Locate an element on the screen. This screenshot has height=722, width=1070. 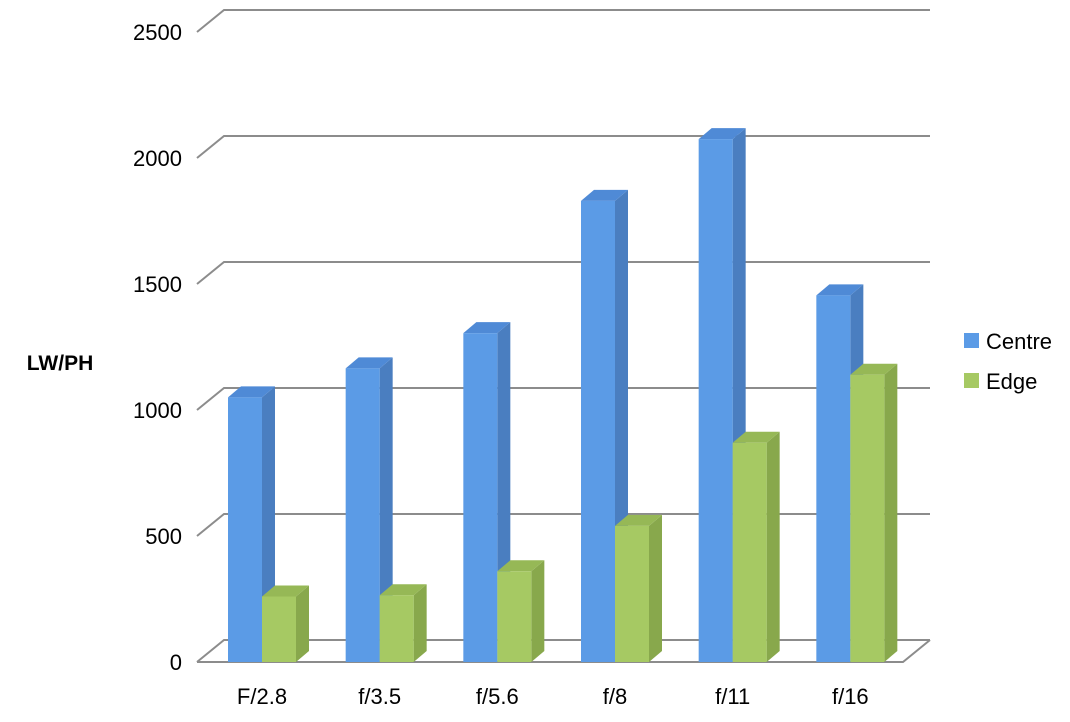
x-tick-label: f/3.5 is located at coordinates (379, 696).